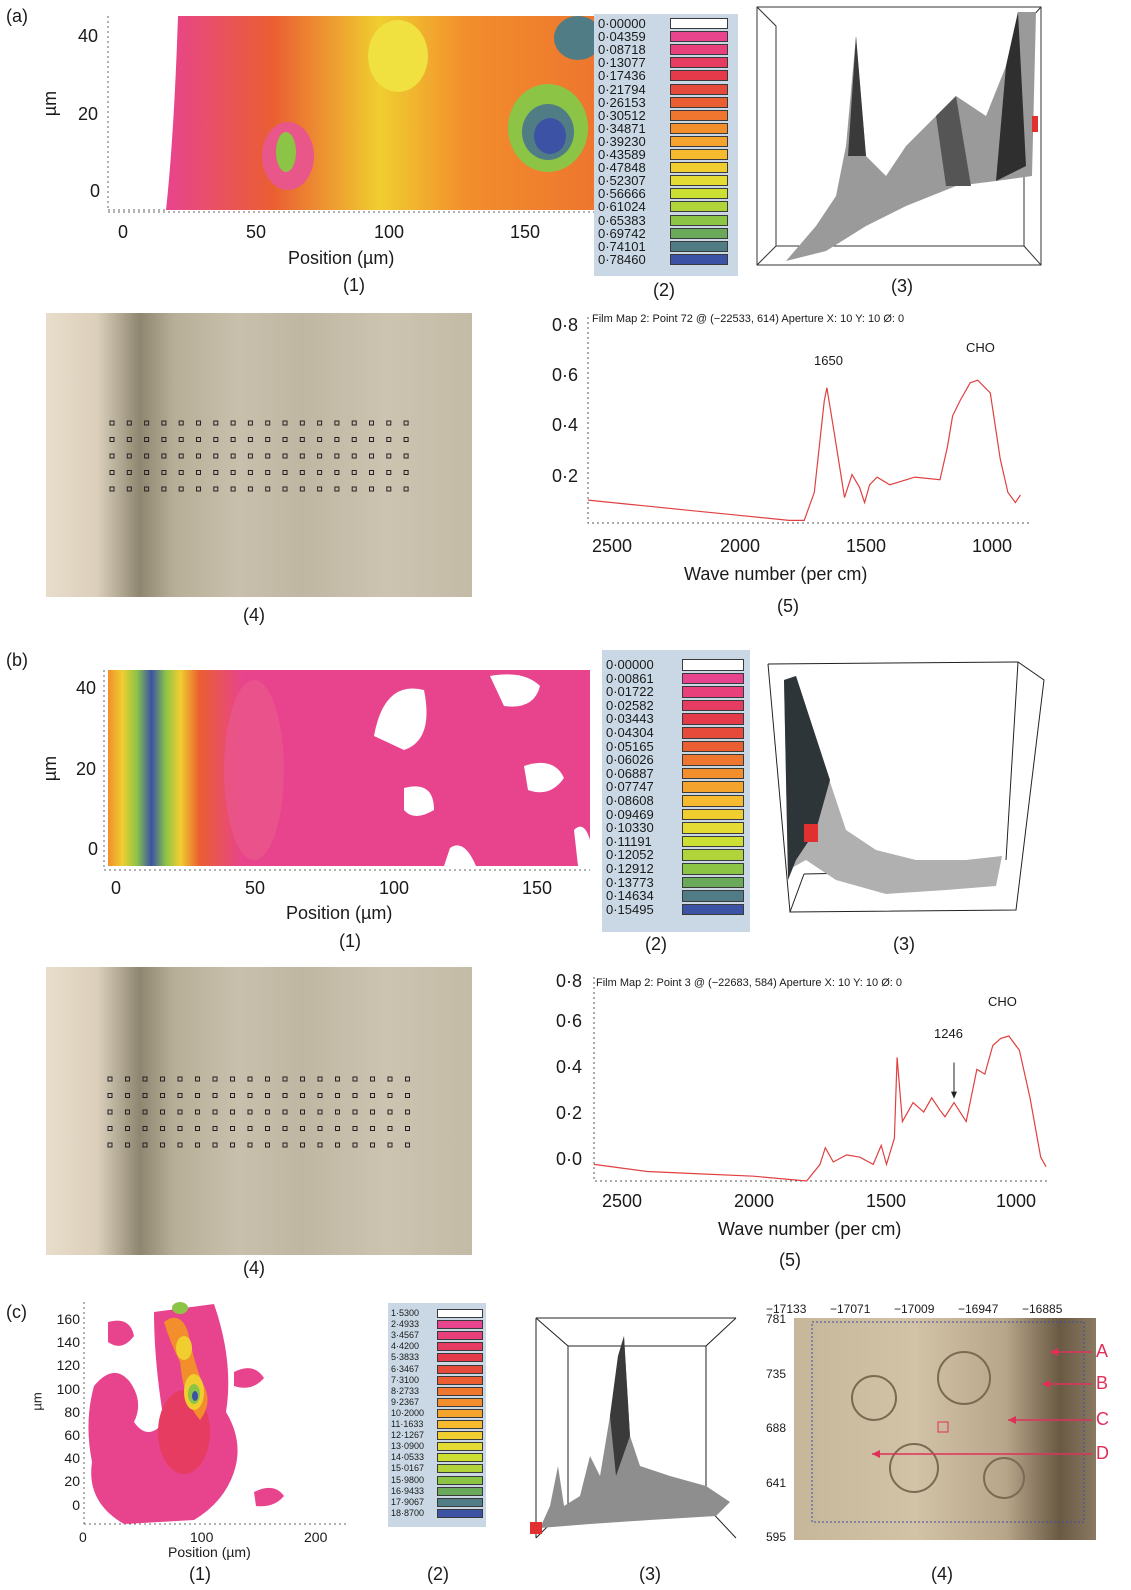  What do you see at coordinates (630, 828) in the screenshot?
I see `legend-b-label: 0·10330` at bounding box center [630, 828].